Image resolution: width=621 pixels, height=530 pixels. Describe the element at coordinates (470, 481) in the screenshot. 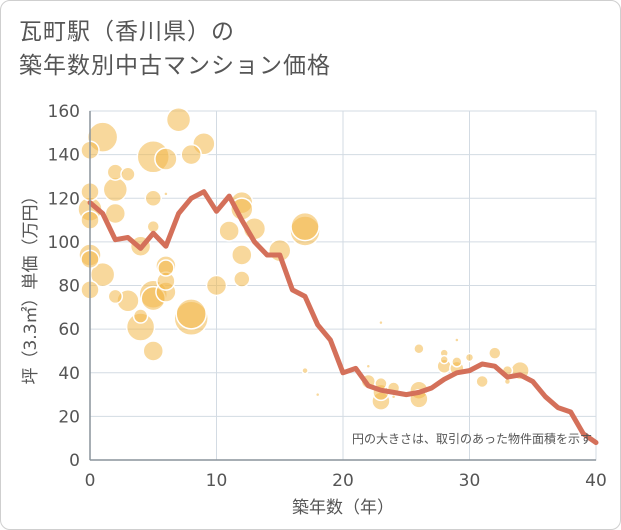

I see `x-tick-label: 30` at that location.